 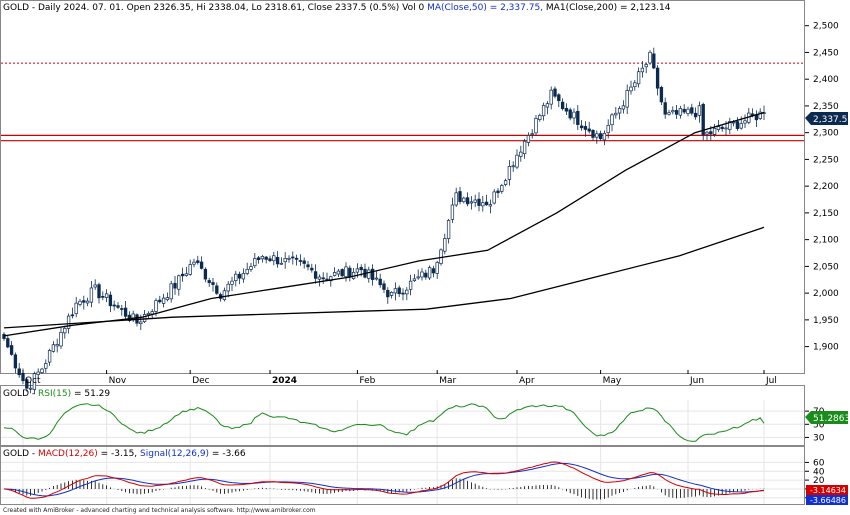 What do you see at coordinates (826, 53) in the screenshot?
I see `price-y-tick-label: 2,450` at bounding box center [826, 53].